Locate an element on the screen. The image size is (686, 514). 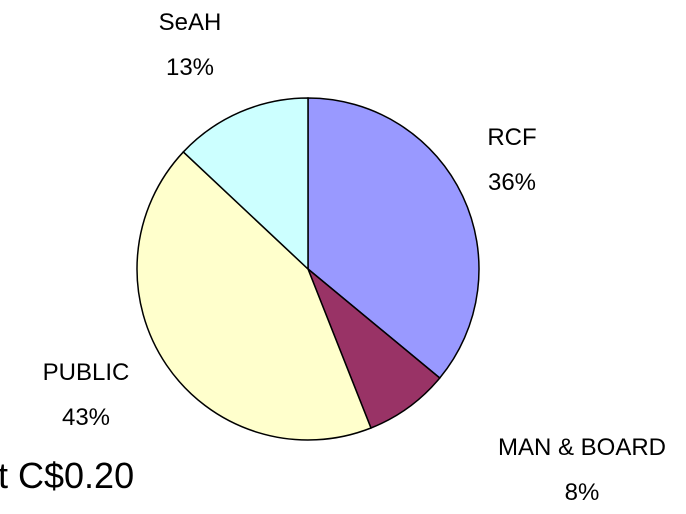
slice-label: PUBLIC is located at coordinates (86, 372).